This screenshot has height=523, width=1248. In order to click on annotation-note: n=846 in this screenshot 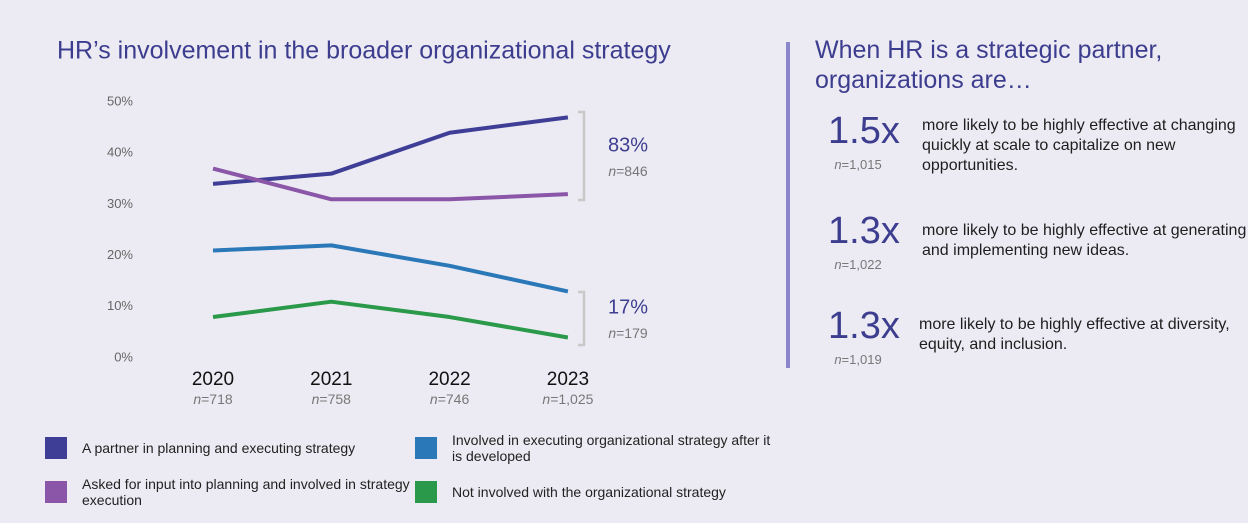, I will do `click(628, 171)`.